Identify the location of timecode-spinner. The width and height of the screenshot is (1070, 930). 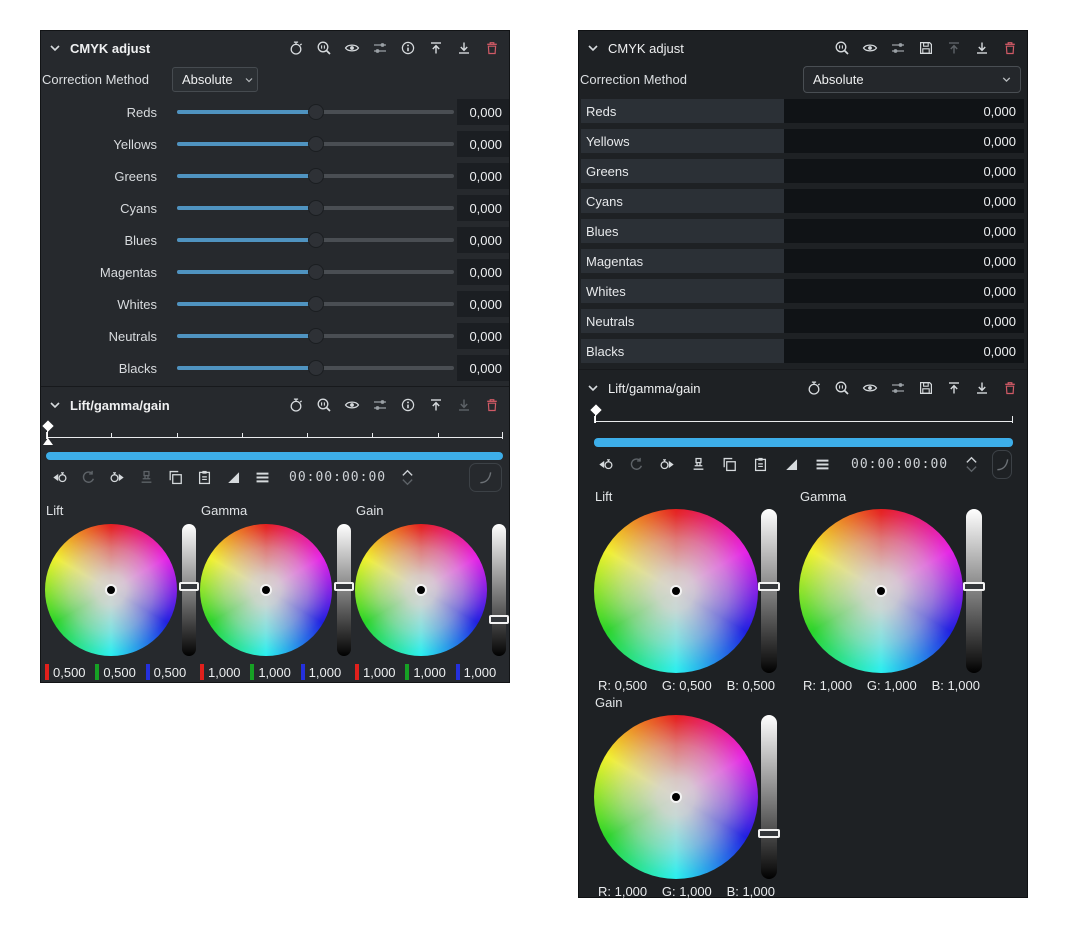
(971, 464).